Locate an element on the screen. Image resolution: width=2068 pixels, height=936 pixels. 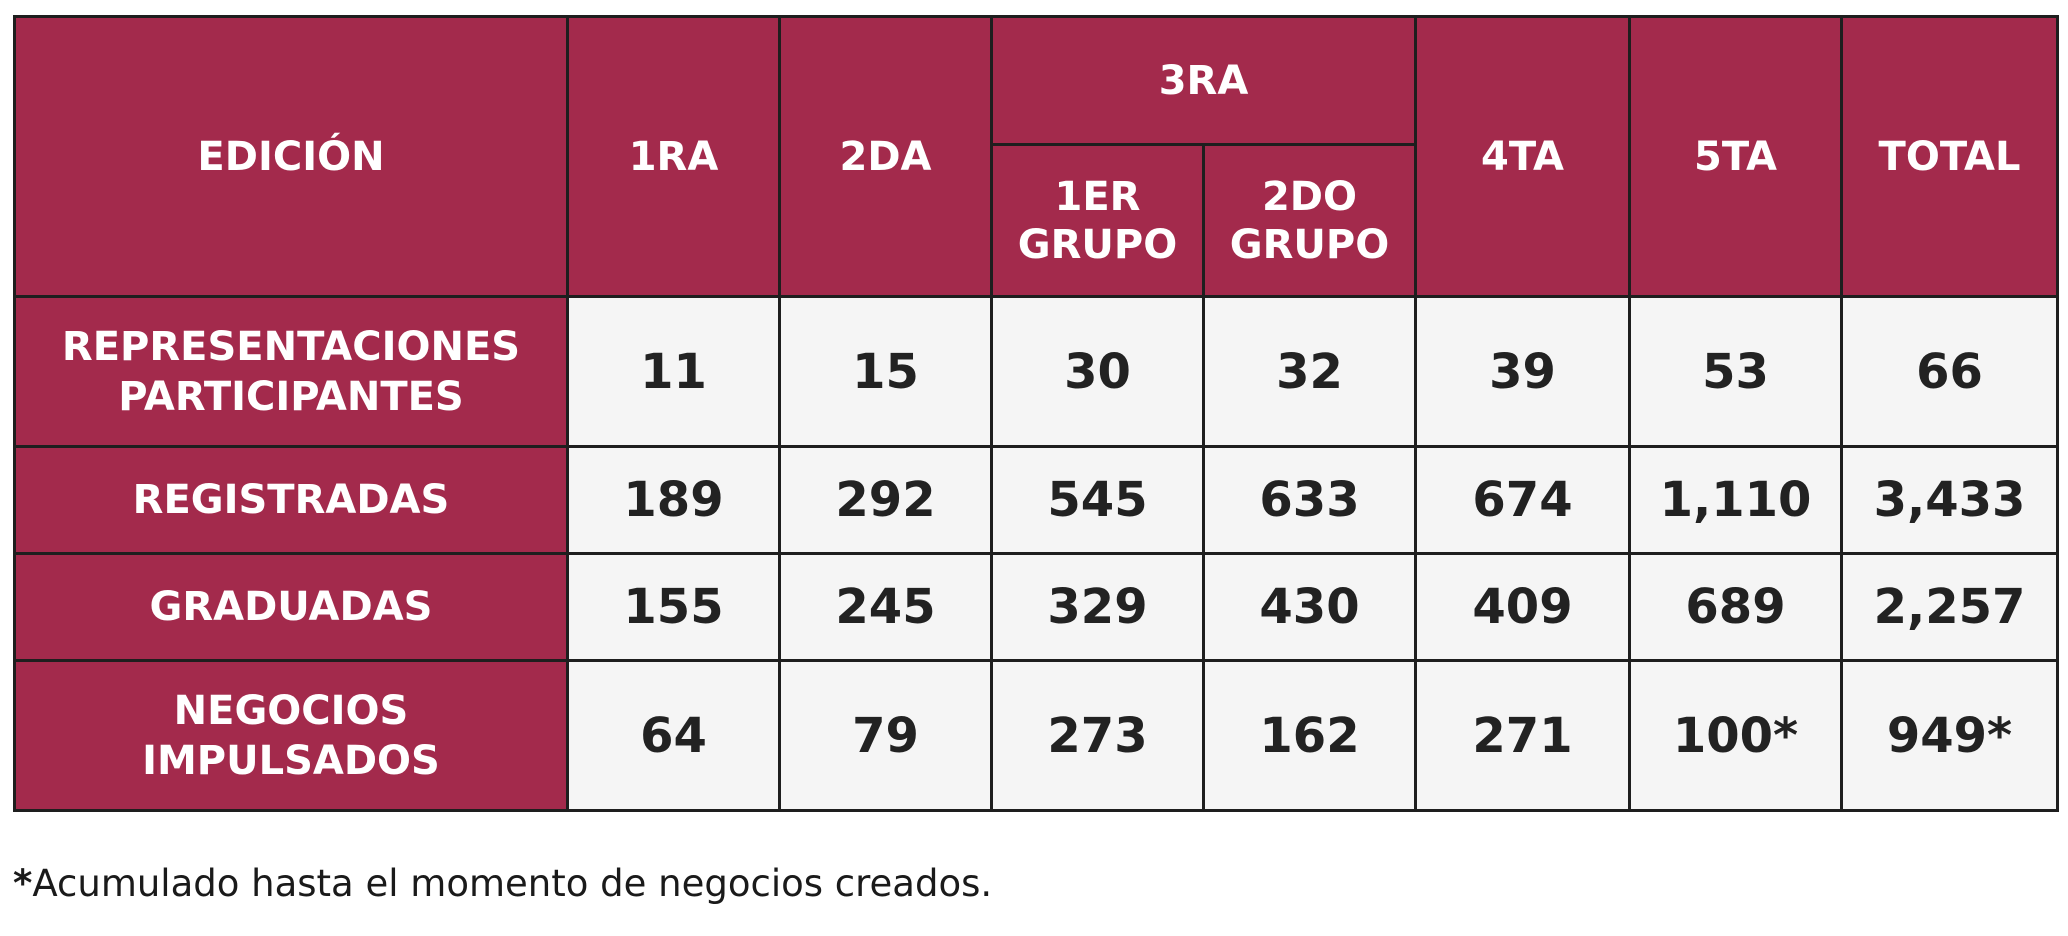
row-label-representaciones: REPRESENTACIONES PARTICIPANTES is located at coordinates (291, 371).